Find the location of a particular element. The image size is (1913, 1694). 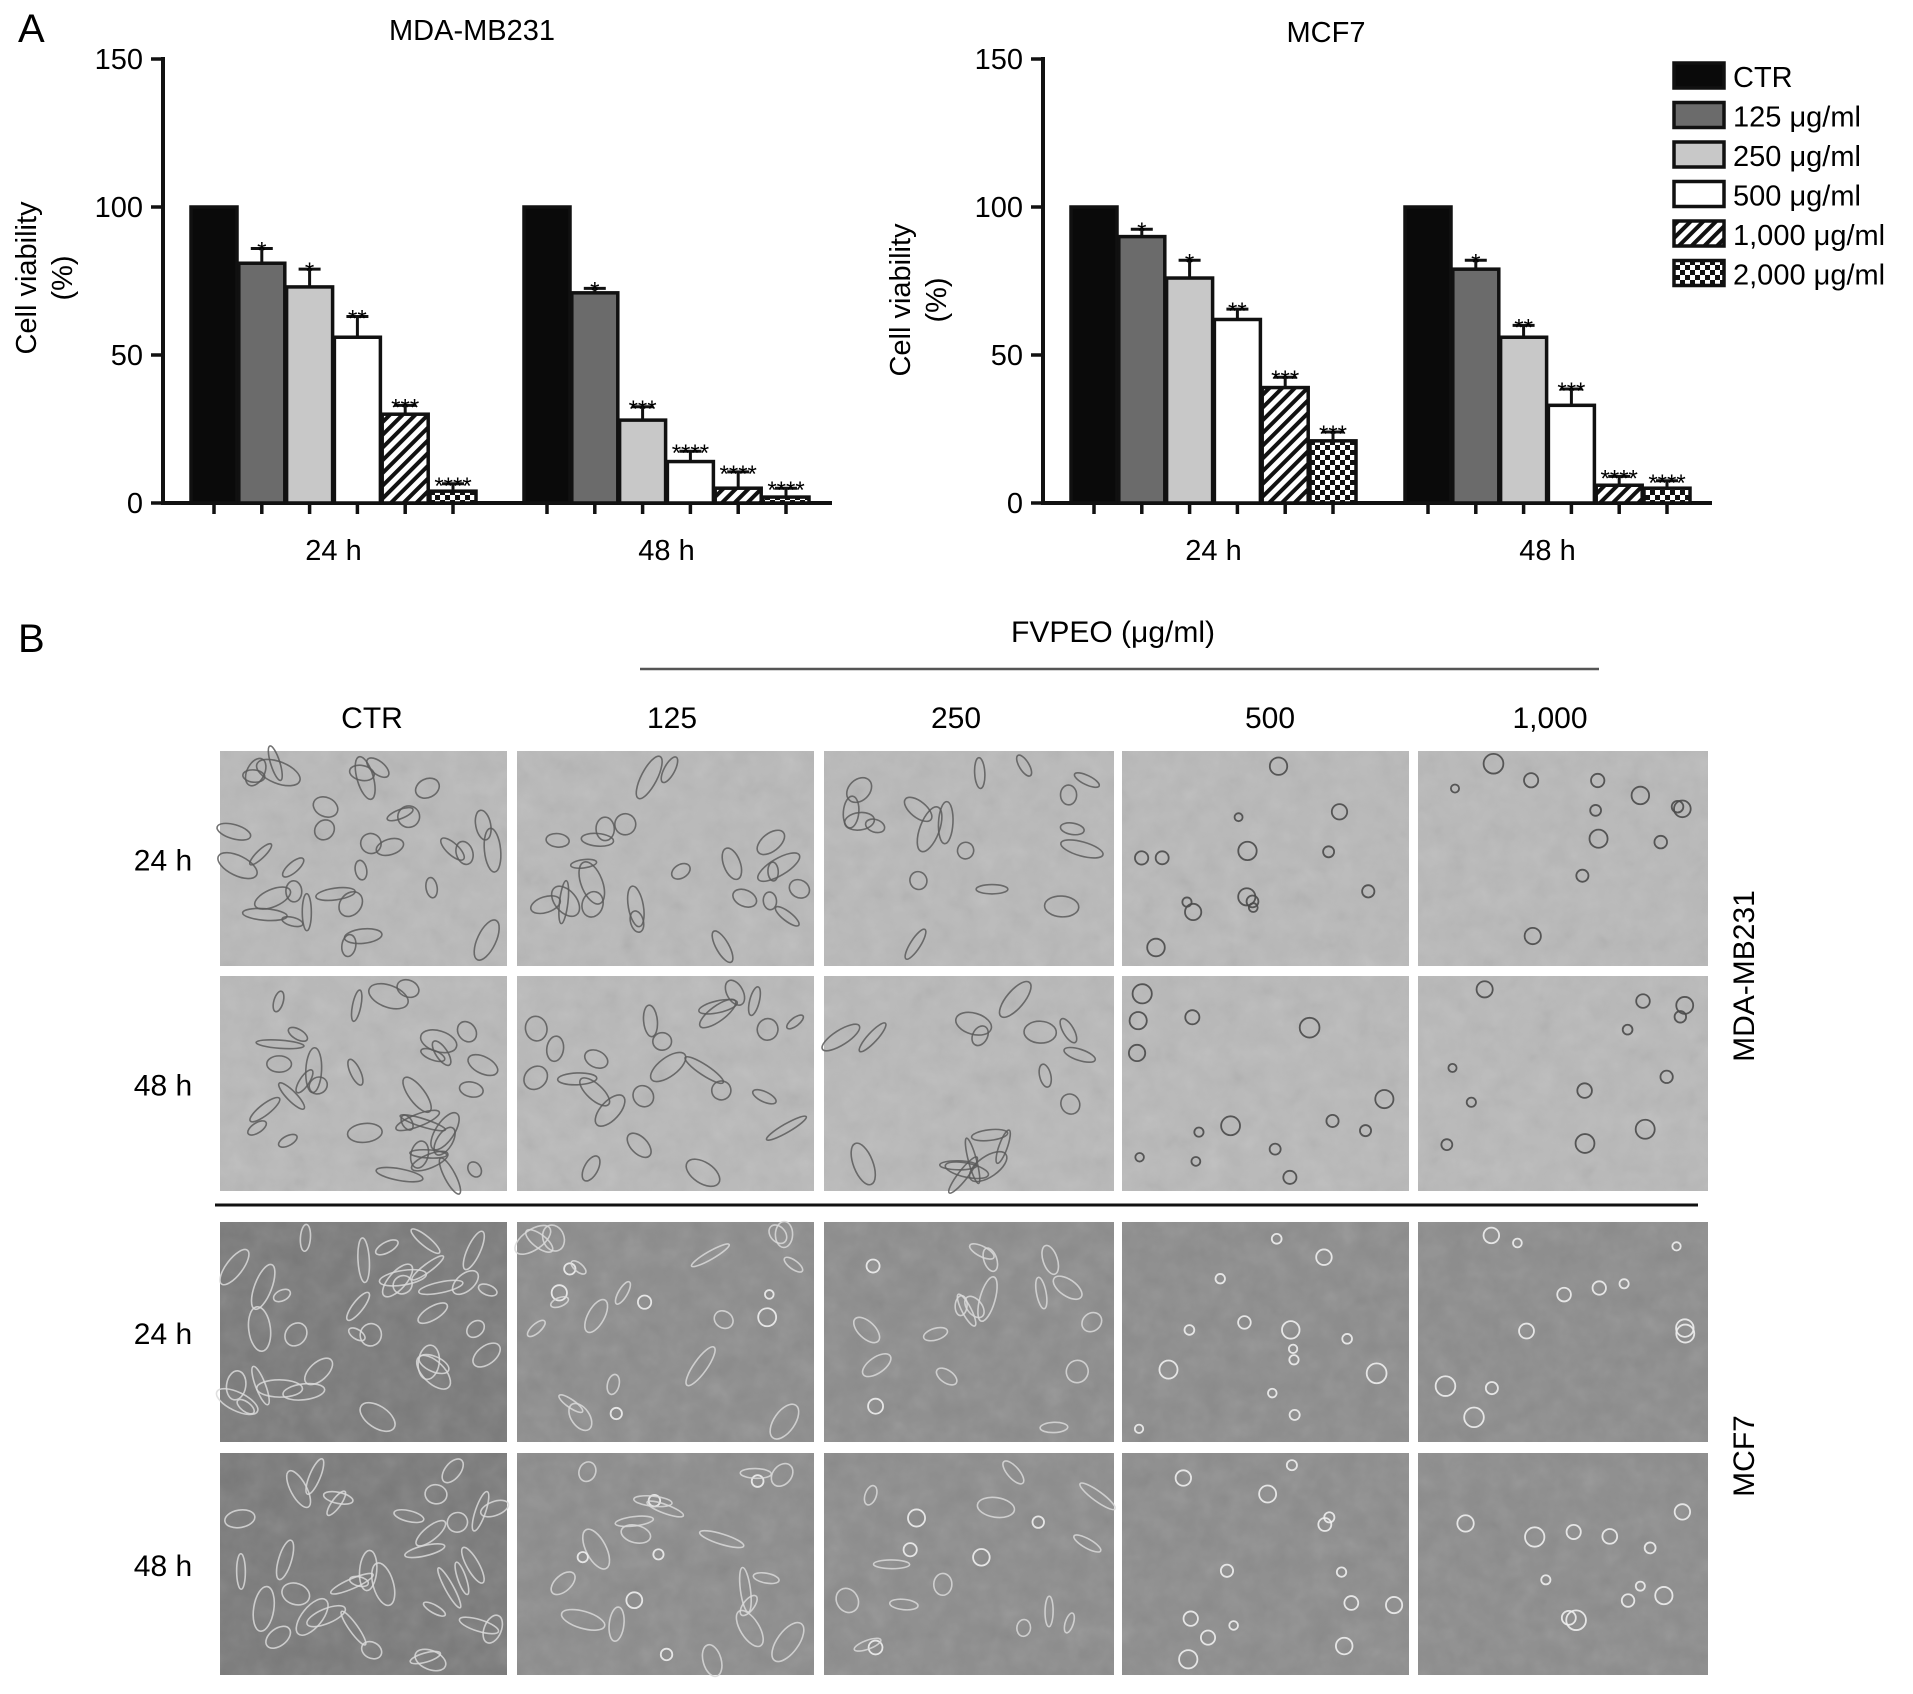

legend-label: 1,000 μg/ml is located at coordinates (1809, 236).